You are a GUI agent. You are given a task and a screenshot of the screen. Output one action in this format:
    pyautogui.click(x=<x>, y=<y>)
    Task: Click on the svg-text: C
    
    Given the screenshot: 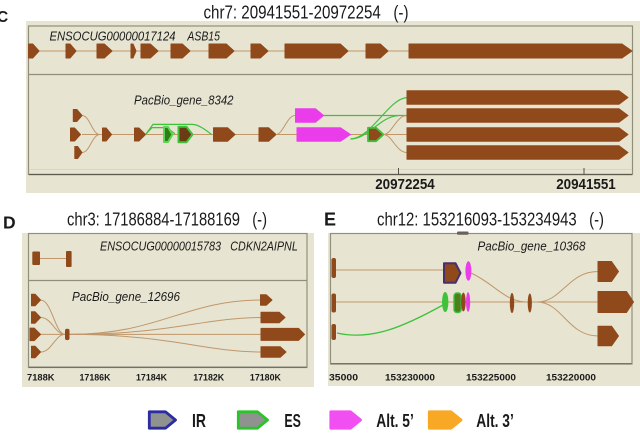 What is the action you would take?
    pyautogui.click(x=4, y=17)
    